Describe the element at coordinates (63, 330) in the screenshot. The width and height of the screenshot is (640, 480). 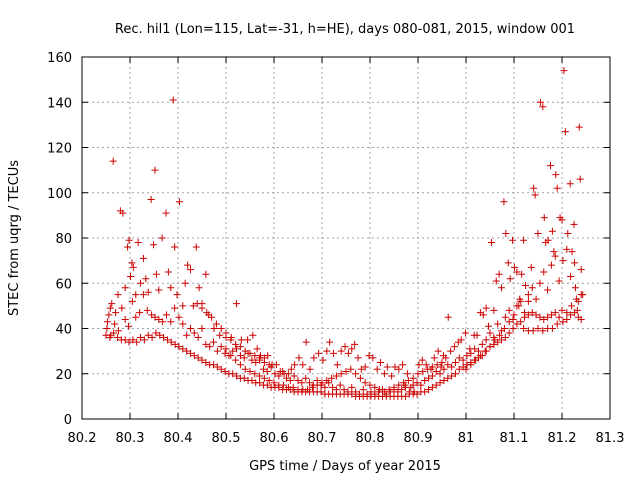
I see `y-tick-label: 40` at that location.